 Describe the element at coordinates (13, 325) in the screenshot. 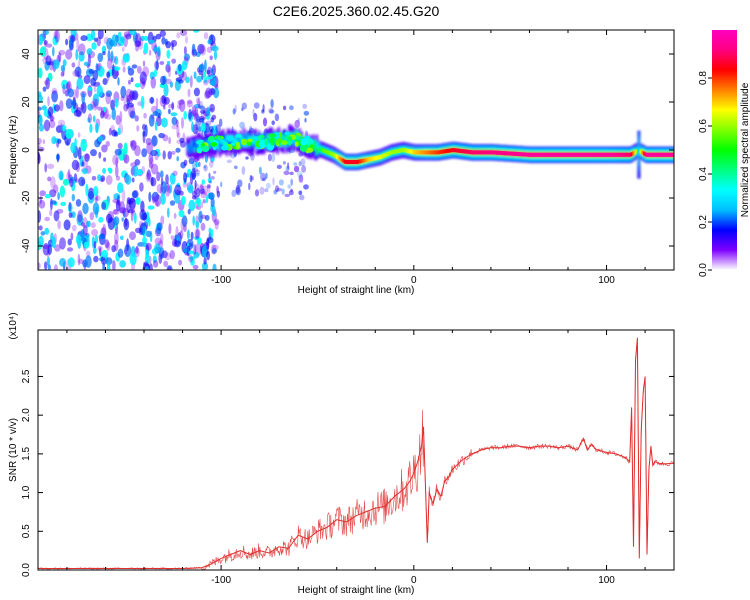

I see `snr-scale-label: (x10⁴)` at that location.